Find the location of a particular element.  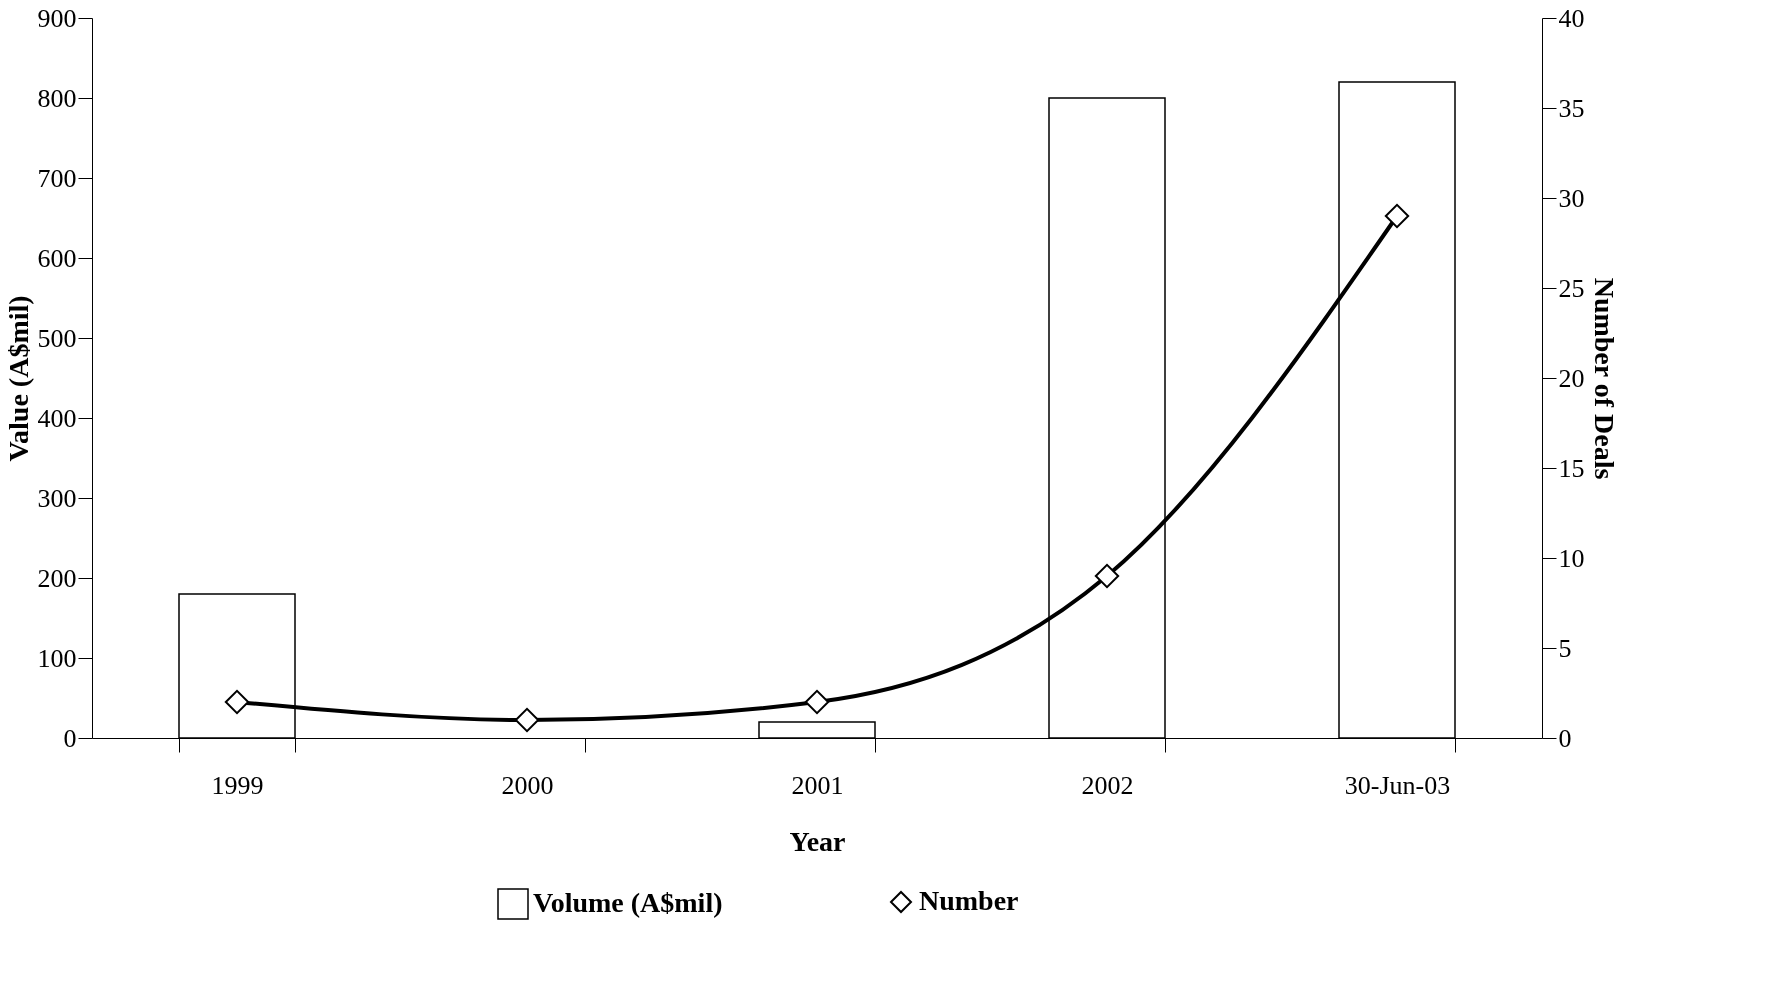

legend-label: Volume (A$mil) is located at coordinates (628, 902).